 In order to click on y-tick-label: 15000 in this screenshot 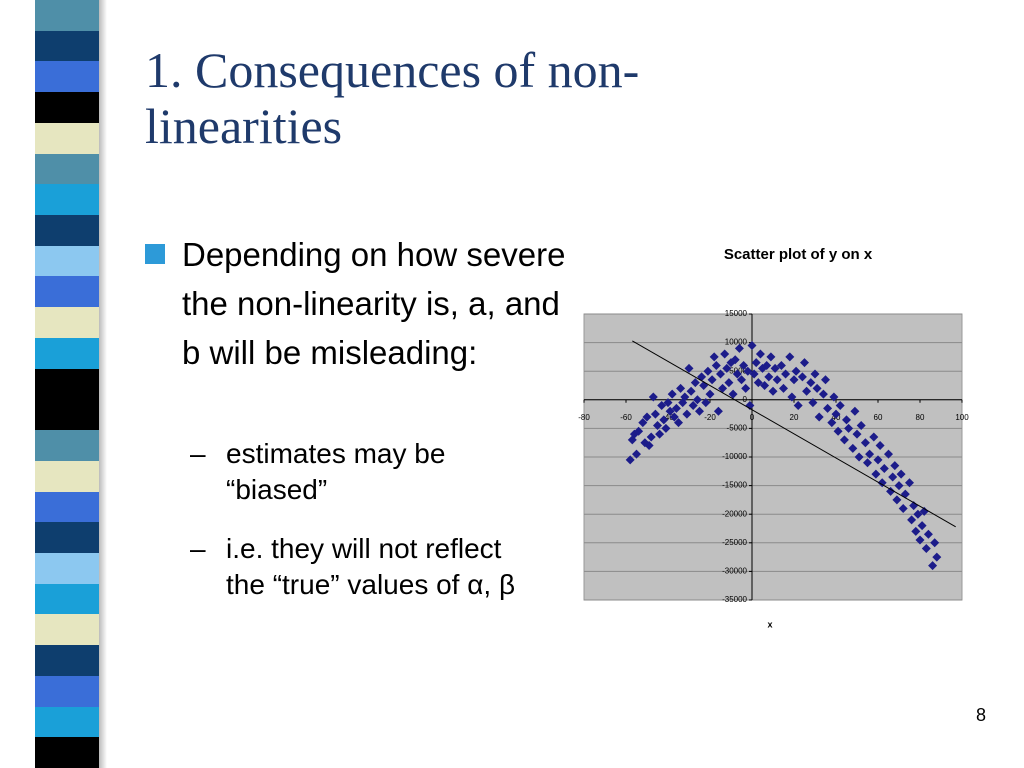, I will do `click(736, 313)`.